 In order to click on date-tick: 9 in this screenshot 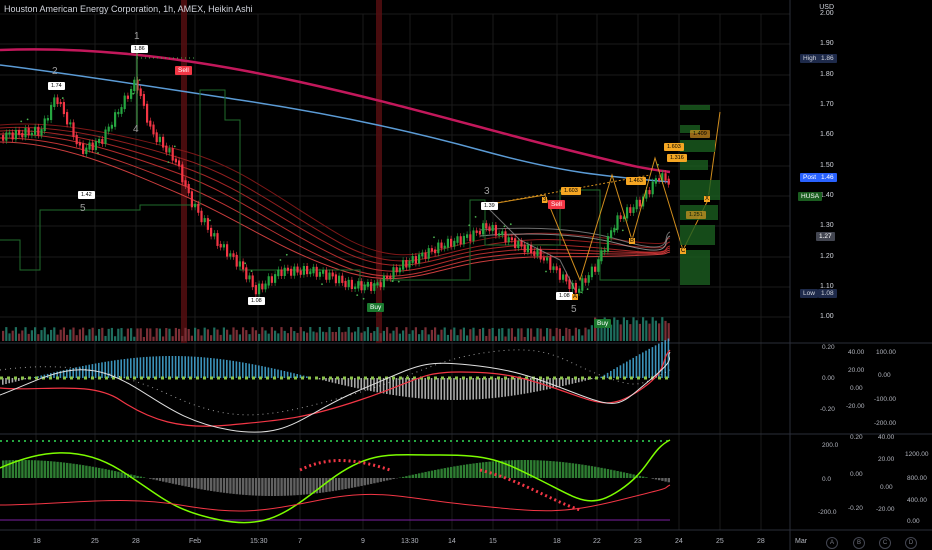, I will do `click(363, 541)`.